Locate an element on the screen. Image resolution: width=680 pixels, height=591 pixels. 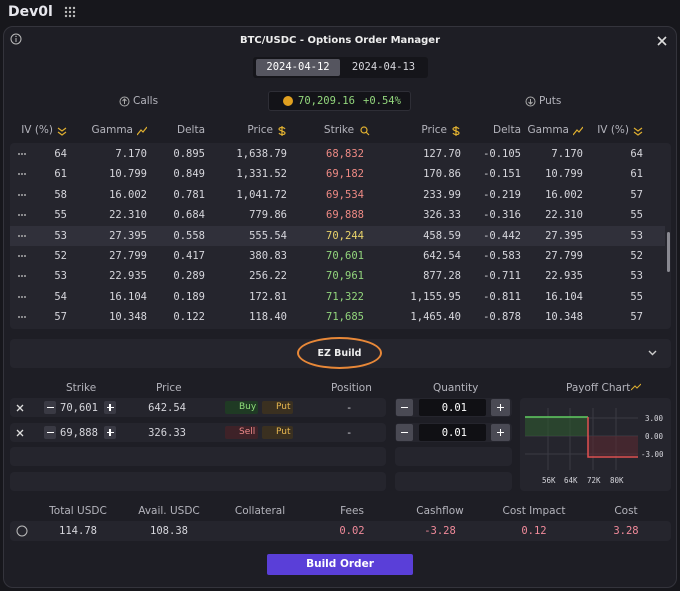
chain-cell: 0.849 is located at coordinates (189, 174).